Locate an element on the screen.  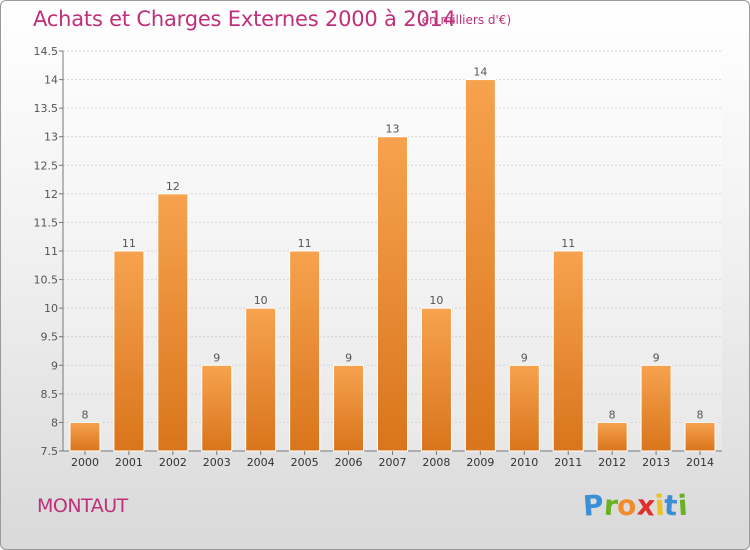
x-tick-label: 2005 is located at coordinates (305, 462).